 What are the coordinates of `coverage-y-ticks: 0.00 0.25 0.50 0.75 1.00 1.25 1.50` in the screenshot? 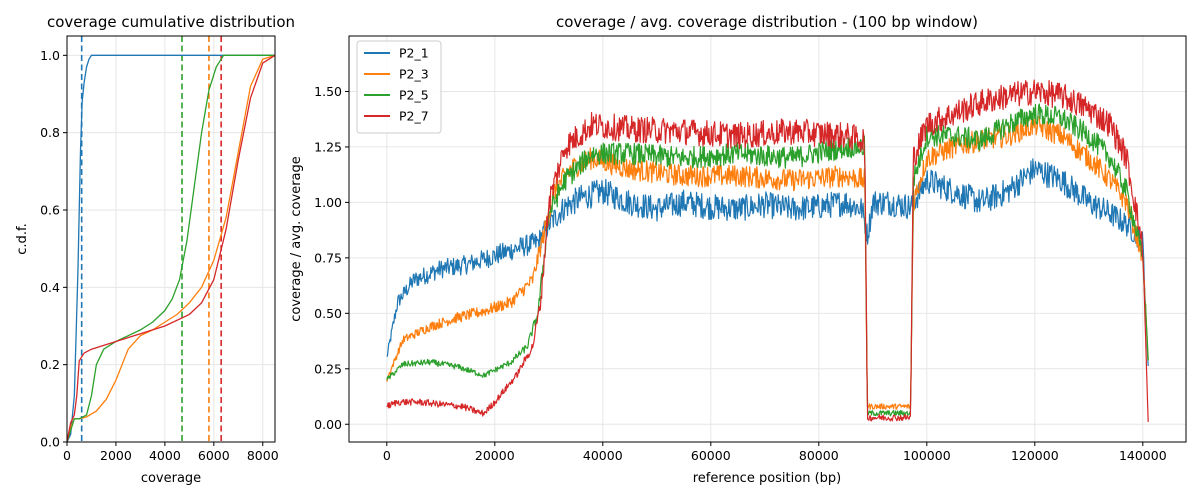 It's located at (331, 258).